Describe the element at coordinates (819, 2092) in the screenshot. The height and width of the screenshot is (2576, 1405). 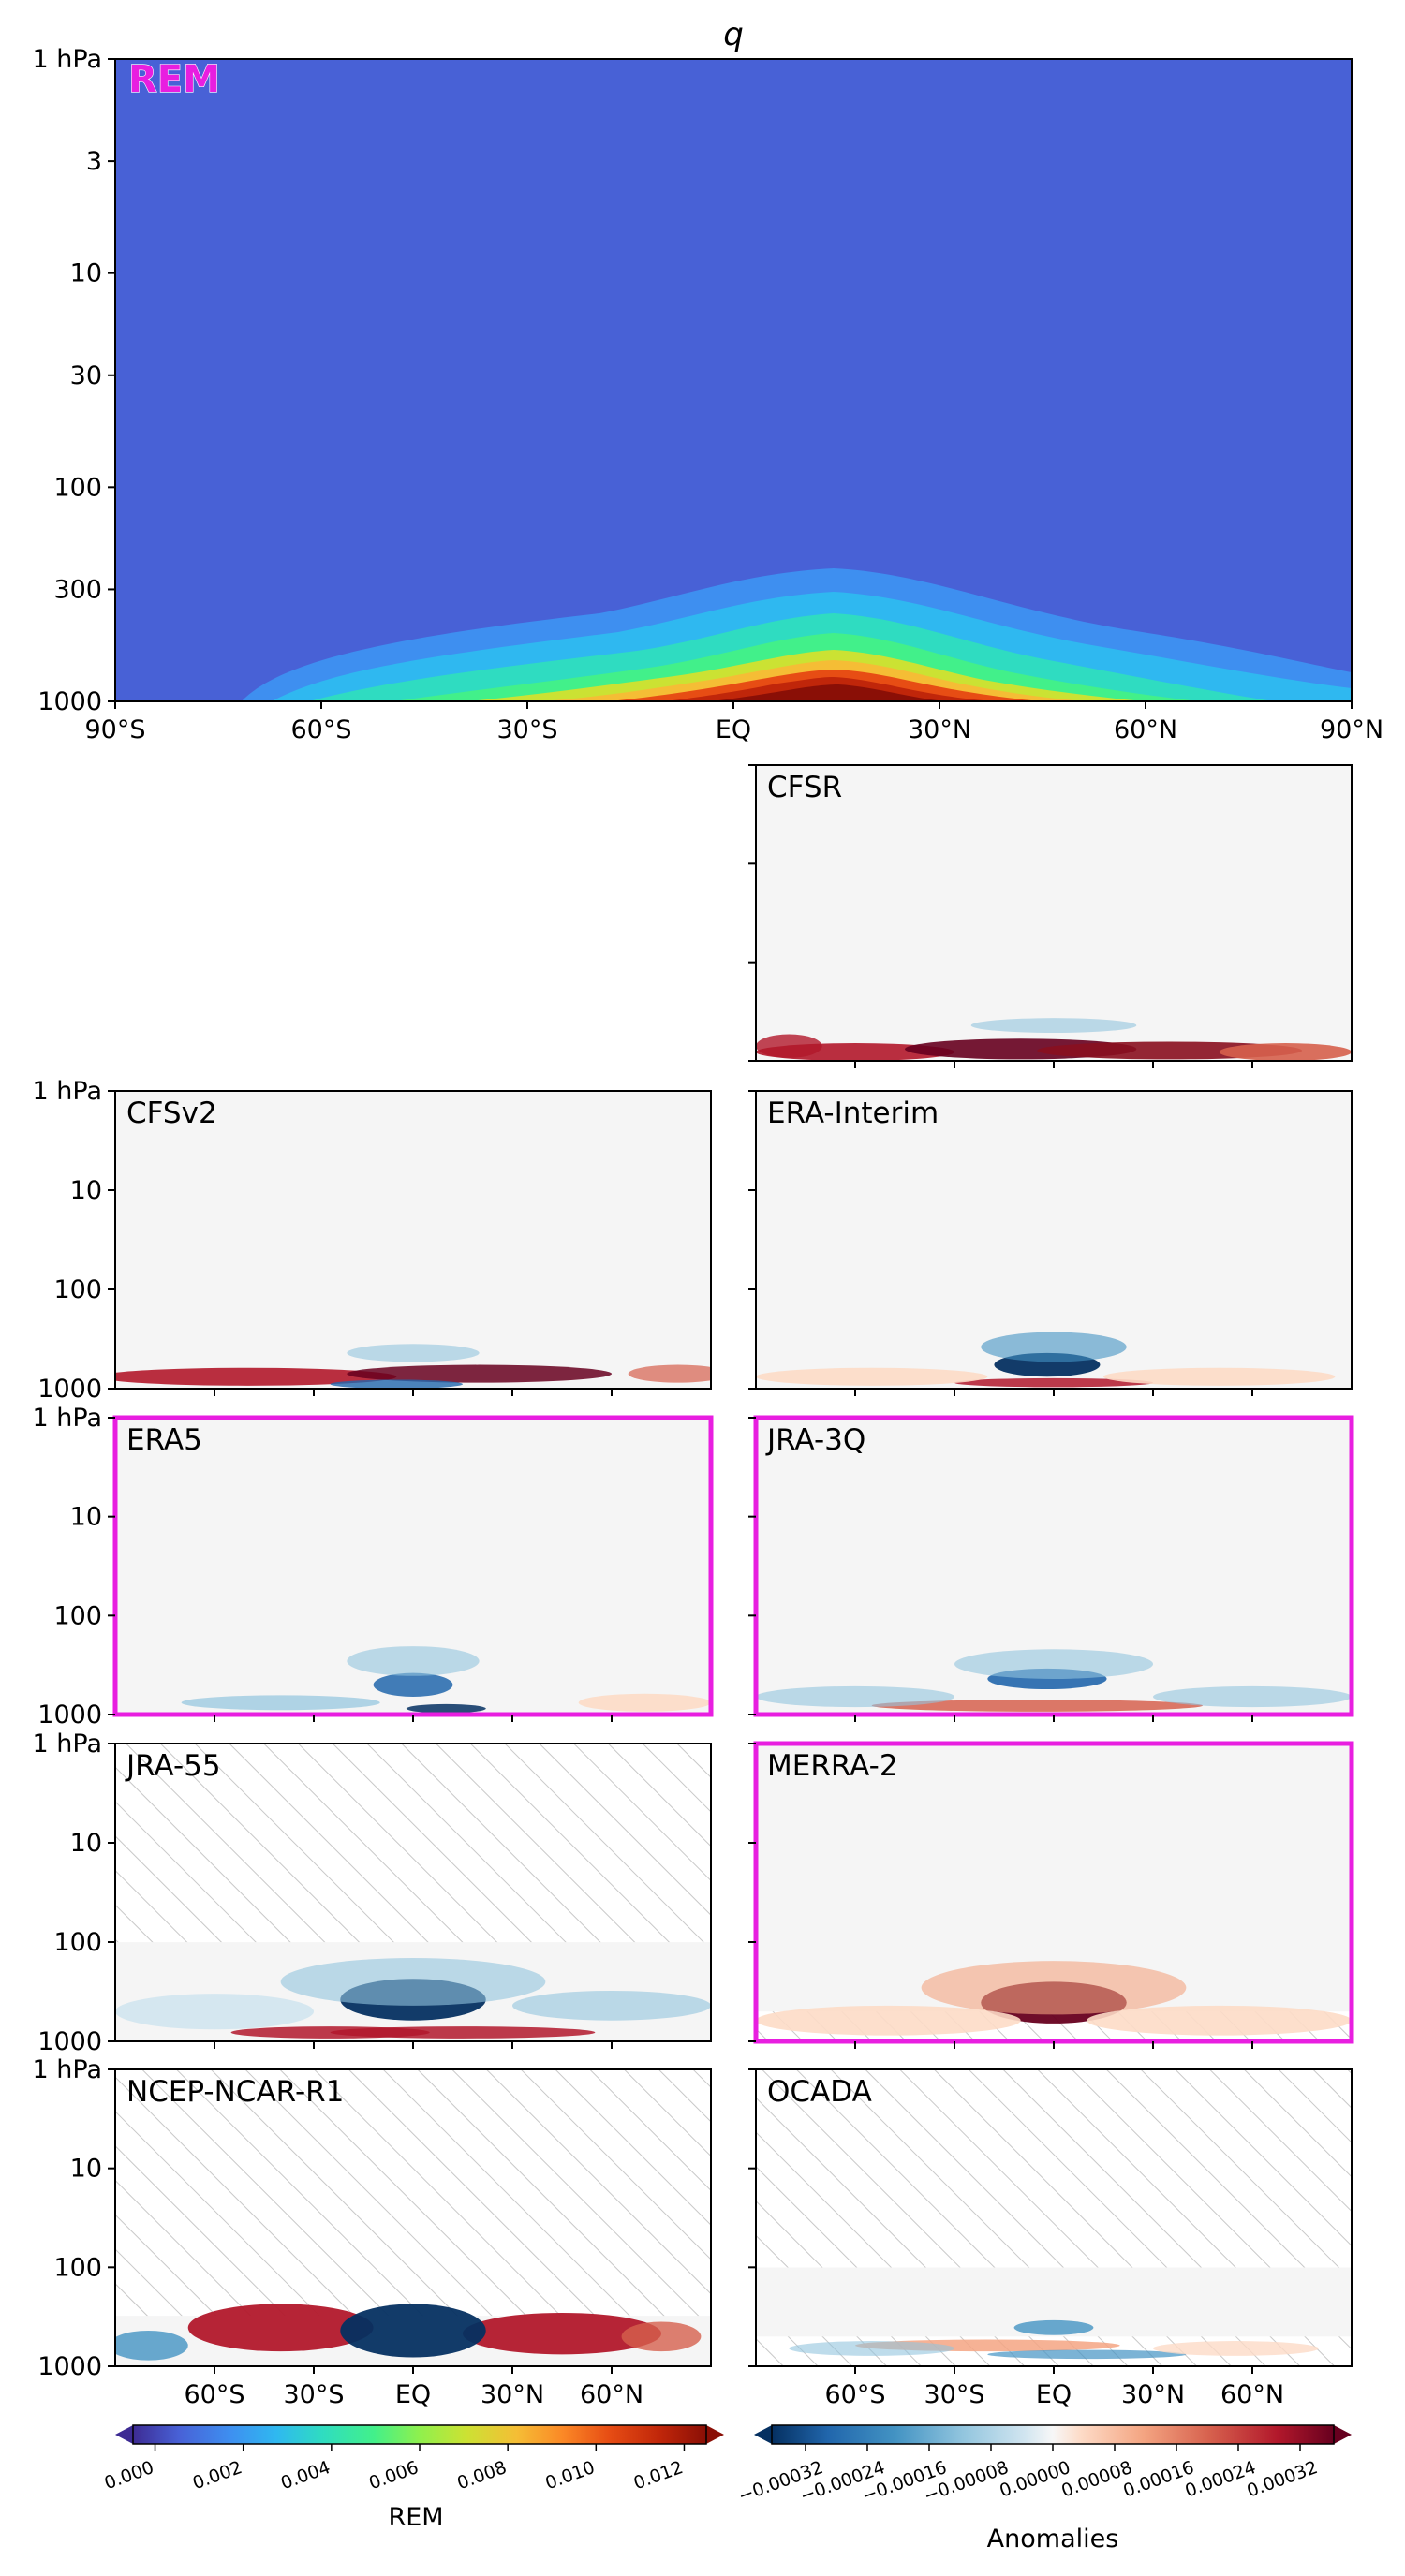
I see `panel-label: OCADA` at that location.